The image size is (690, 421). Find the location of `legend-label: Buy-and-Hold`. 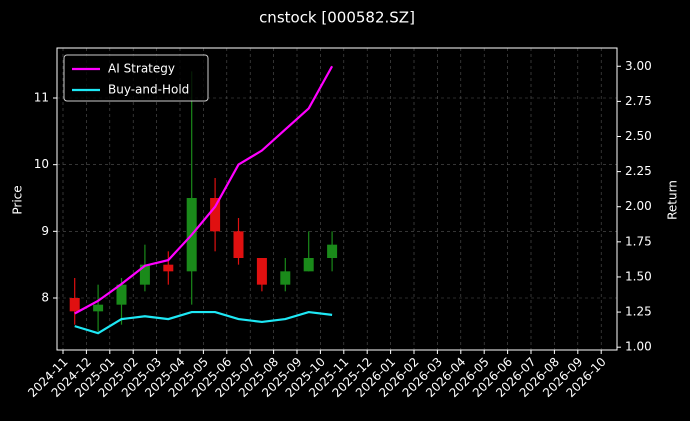

legend-label: Buy-and-Hold is located at coordinates (148, 90).